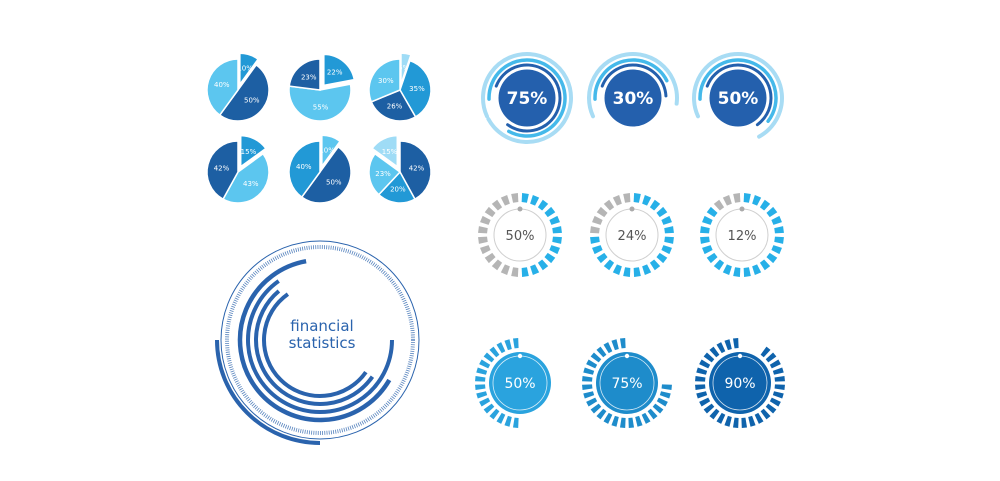 Image resolution: width=1000 pixels, height=481 pixels. I want to click on progress-ring-arc: 50%, so click(738, 95).